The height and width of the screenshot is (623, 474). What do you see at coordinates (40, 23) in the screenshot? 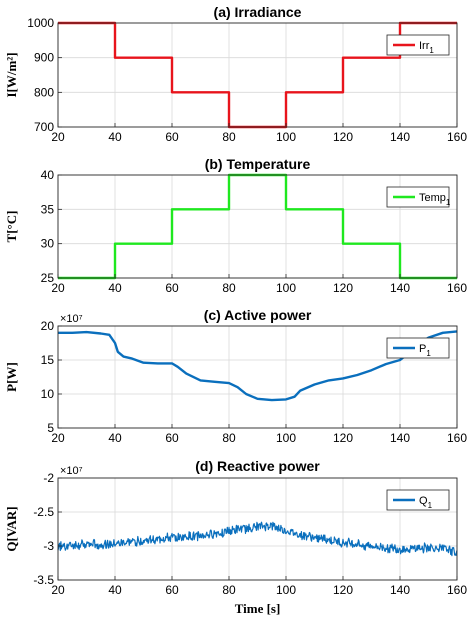
I see `y-tick-label: 1000` at bounding box center [40, 23].